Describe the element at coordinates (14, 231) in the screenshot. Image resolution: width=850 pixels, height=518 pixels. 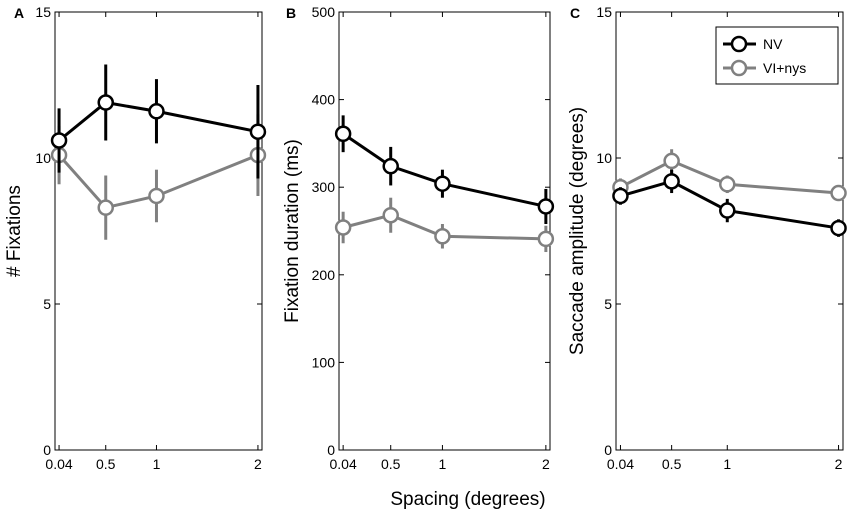
I see `y-axis-label: # Fixations` at that location.